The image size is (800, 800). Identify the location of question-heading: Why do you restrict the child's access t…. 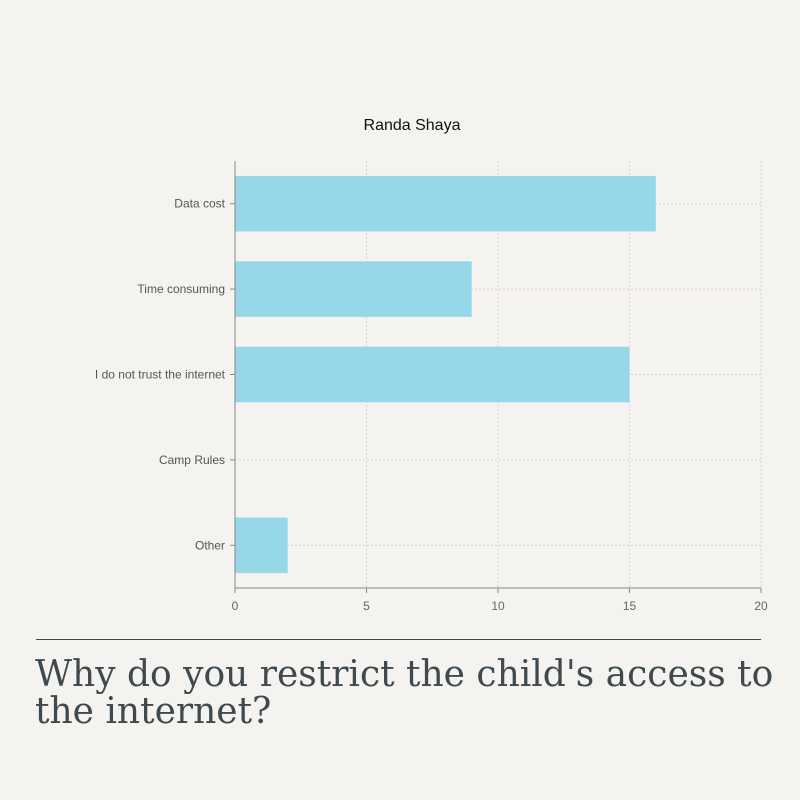
(404, 693).